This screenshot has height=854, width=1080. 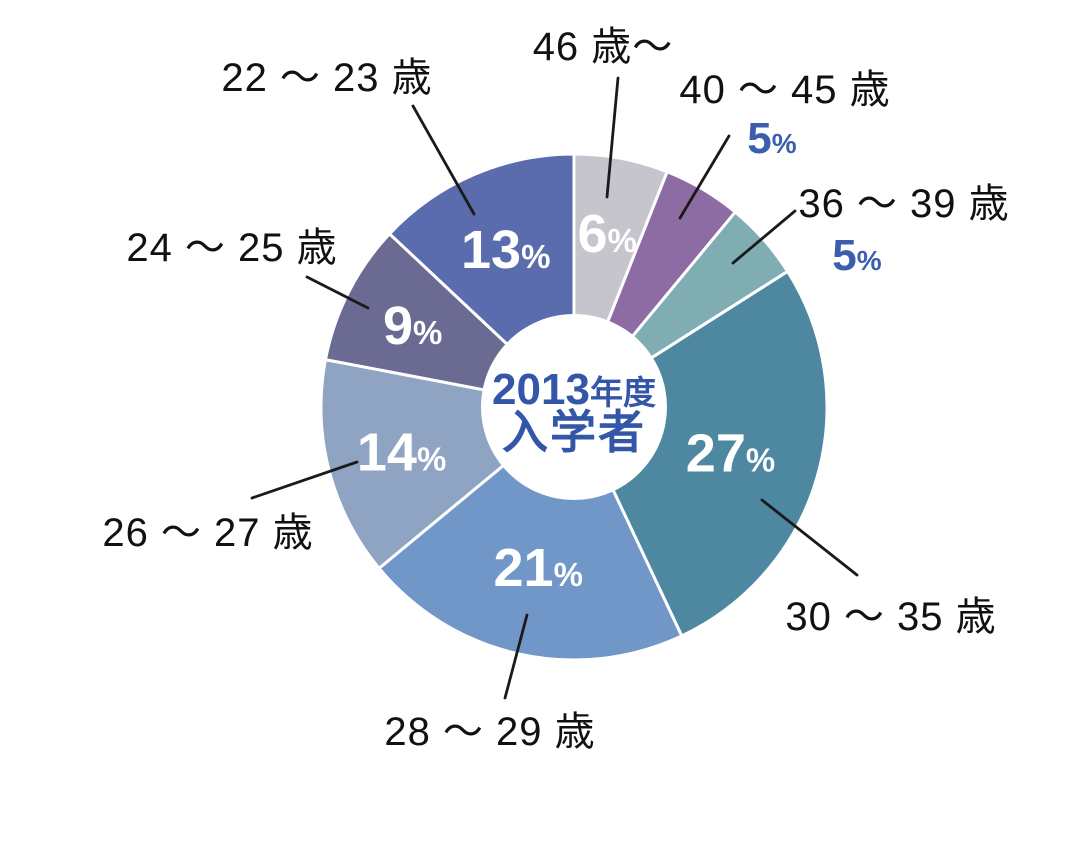 I want to click on slice-percent-label: 13%, so click(x=505, y=250).